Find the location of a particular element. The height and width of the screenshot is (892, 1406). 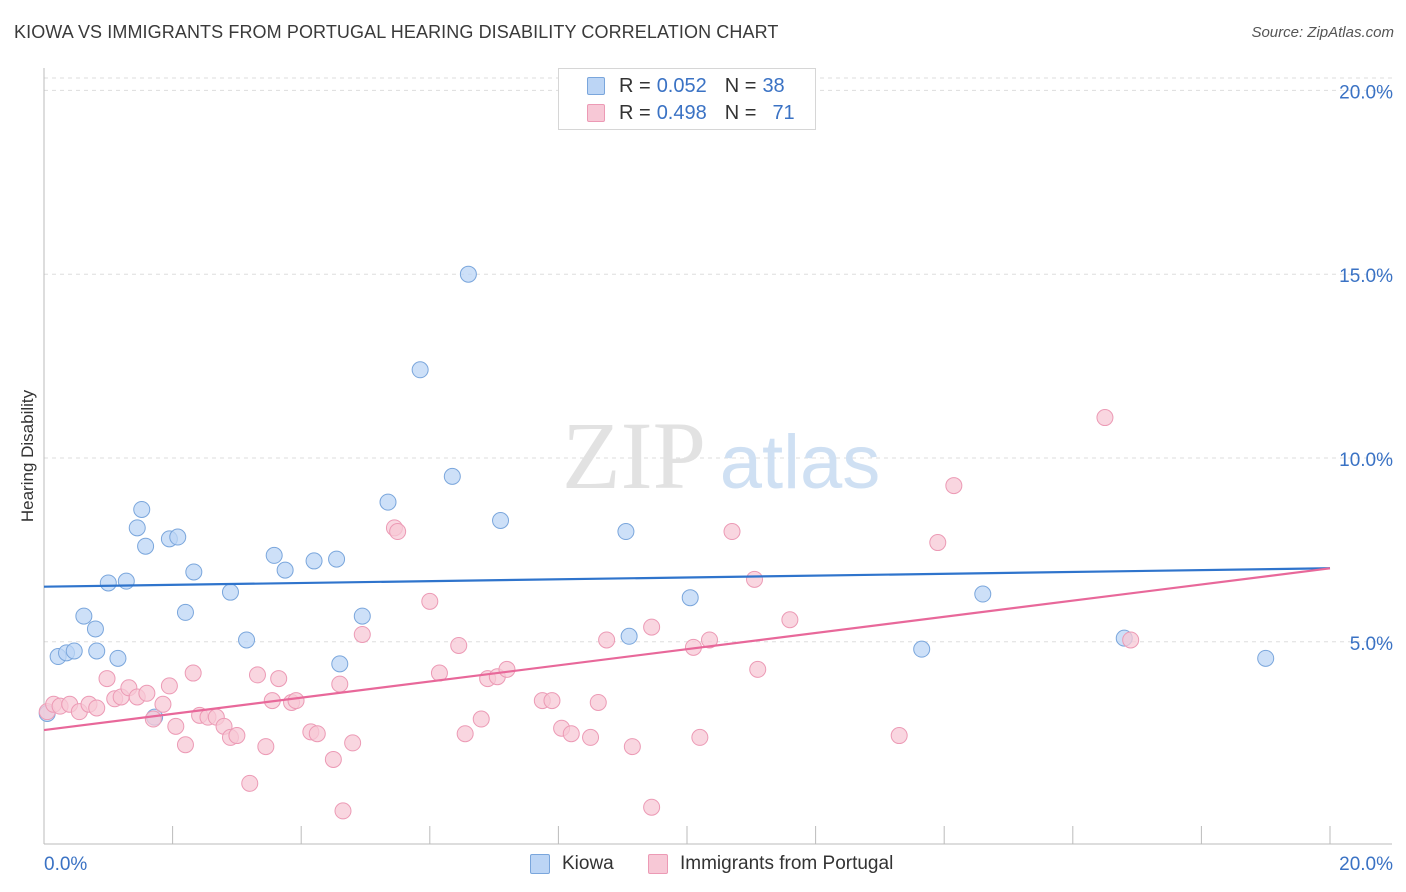

y-tick-label: 10.0% is located at coordinates (1366, 460).